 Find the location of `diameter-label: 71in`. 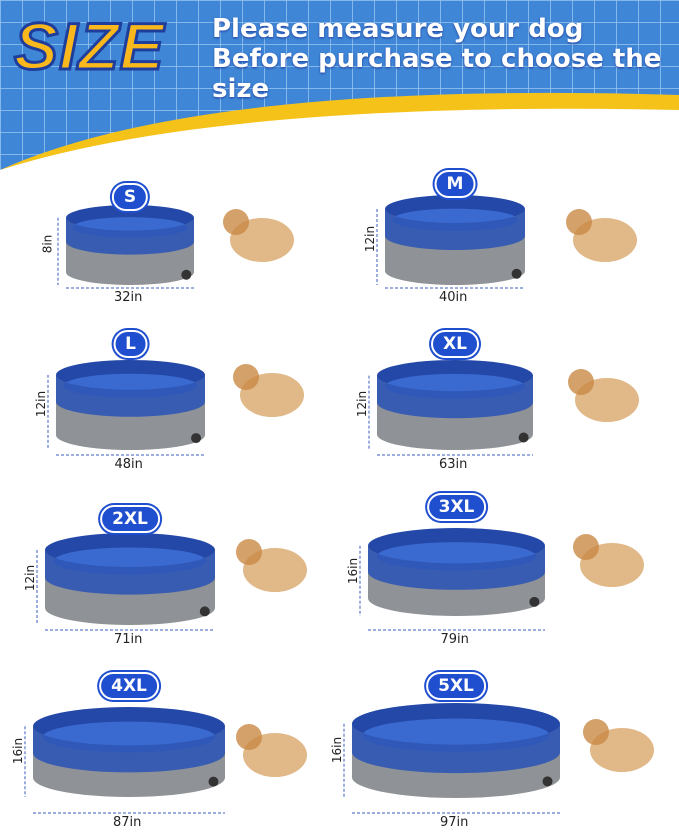

diameter-label: 71in is located at coordinates (128, 639).